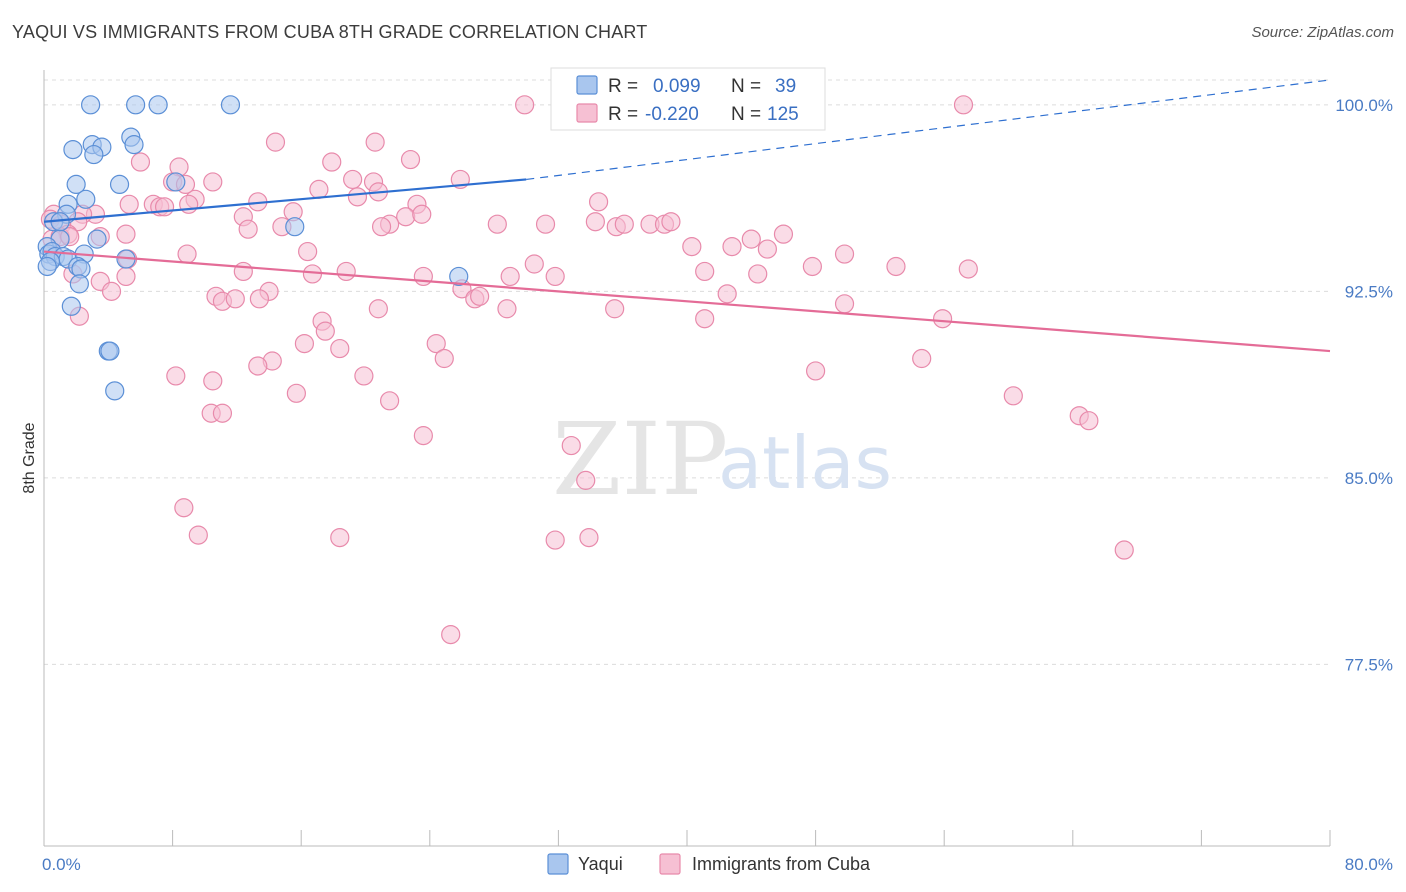 This screenshot has width=1406, height=892. What do you see at coordinates (746, 114) in the screenshot?
I see `stats-cuba-n-label: N =` at bounding box center [746, 114].